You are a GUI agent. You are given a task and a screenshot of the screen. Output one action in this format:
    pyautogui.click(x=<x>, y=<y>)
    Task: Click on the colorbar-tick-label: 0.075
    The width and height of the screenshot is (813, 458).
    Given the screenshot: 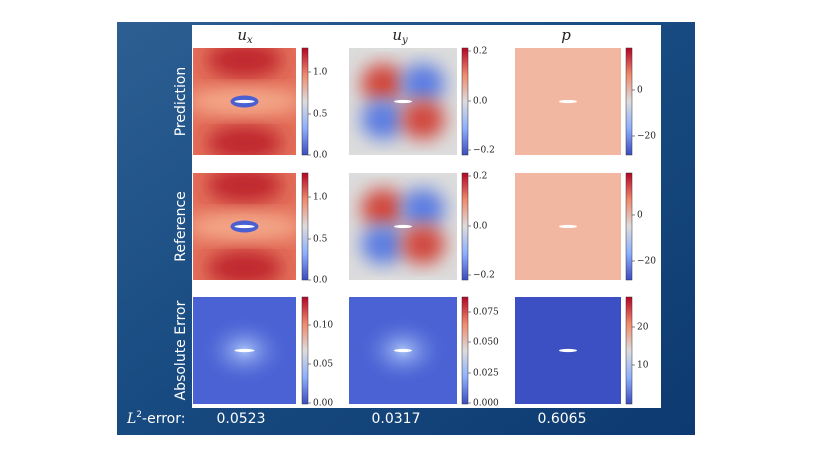 What is the action you would take?
    pyautogui.click(x=486, y=313)
    